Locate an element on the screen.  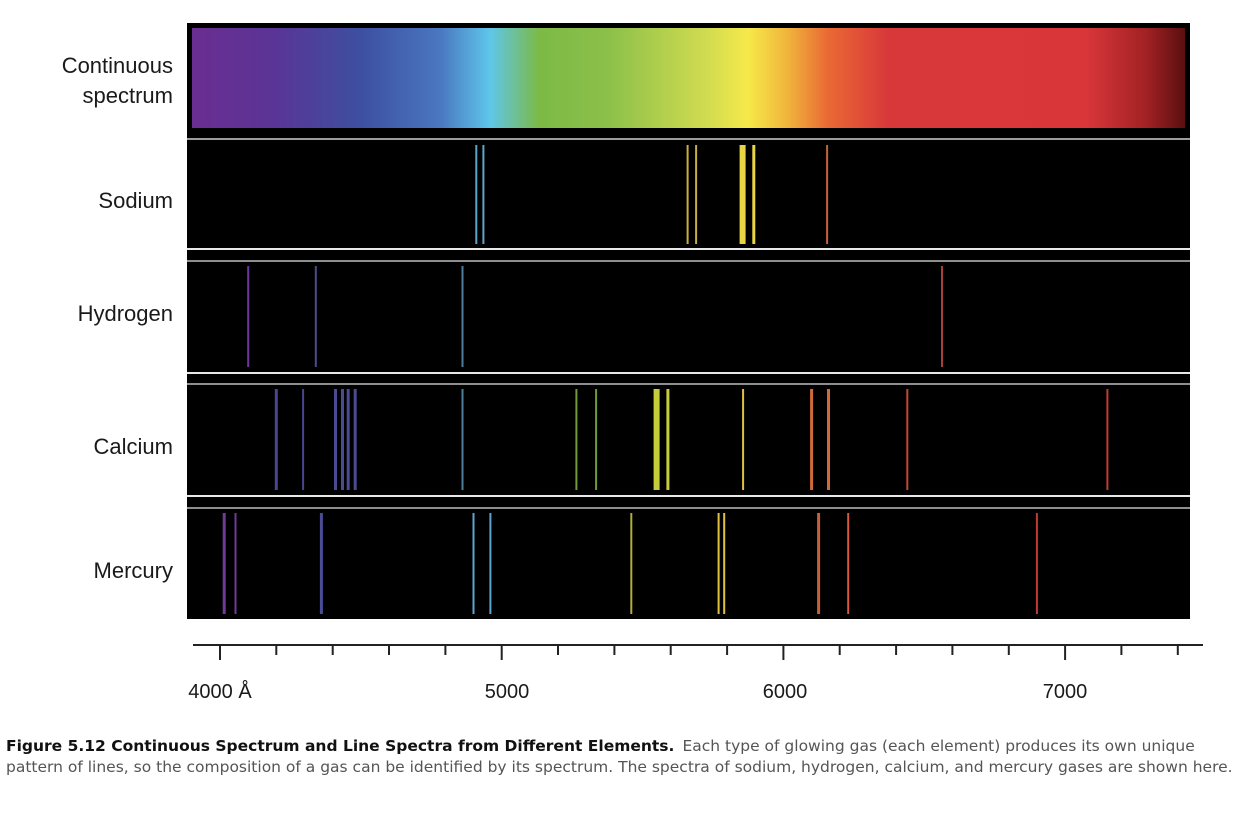
tick-label-4000: 4000 Å is located at coordinates (220, 691).